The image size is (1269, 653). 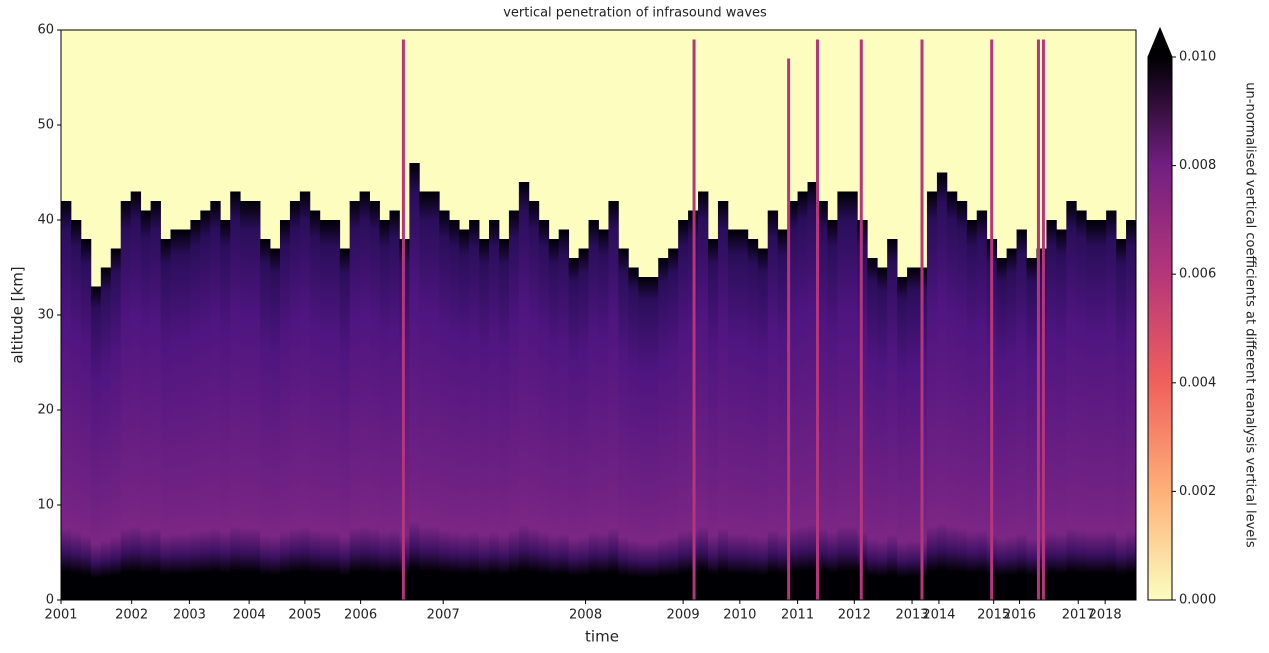 I want to click on y-tick-label: 50, so click(x=45, y=125).